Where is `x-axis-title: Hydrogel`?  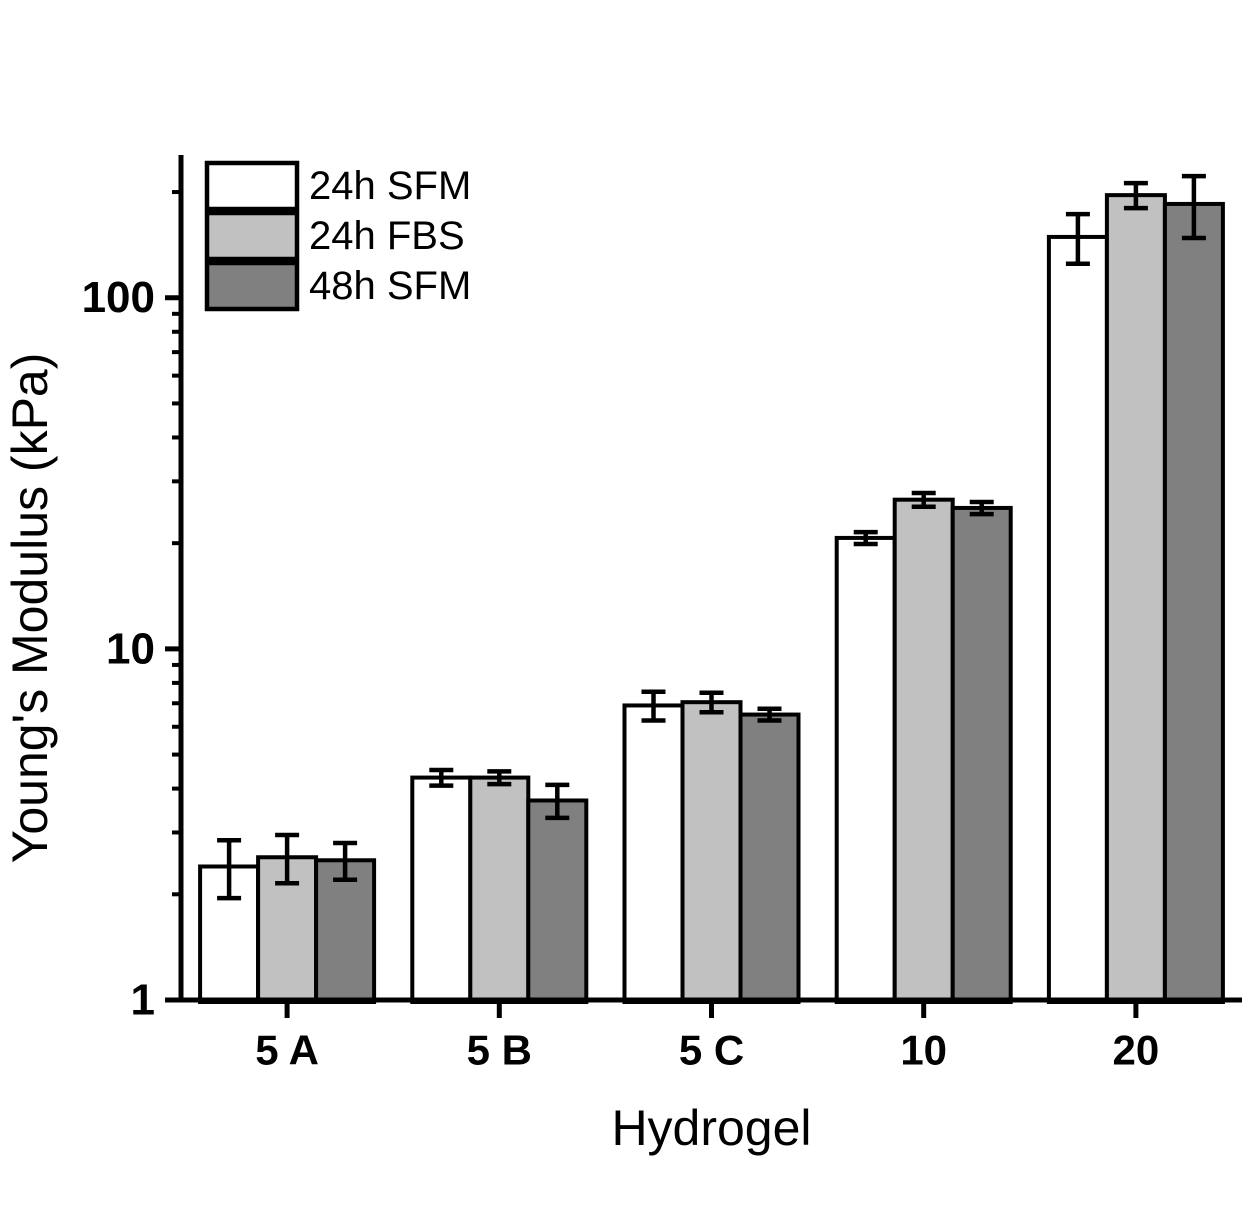 x-axis-title: Hydrogel is located at coordinates (711, 1128).